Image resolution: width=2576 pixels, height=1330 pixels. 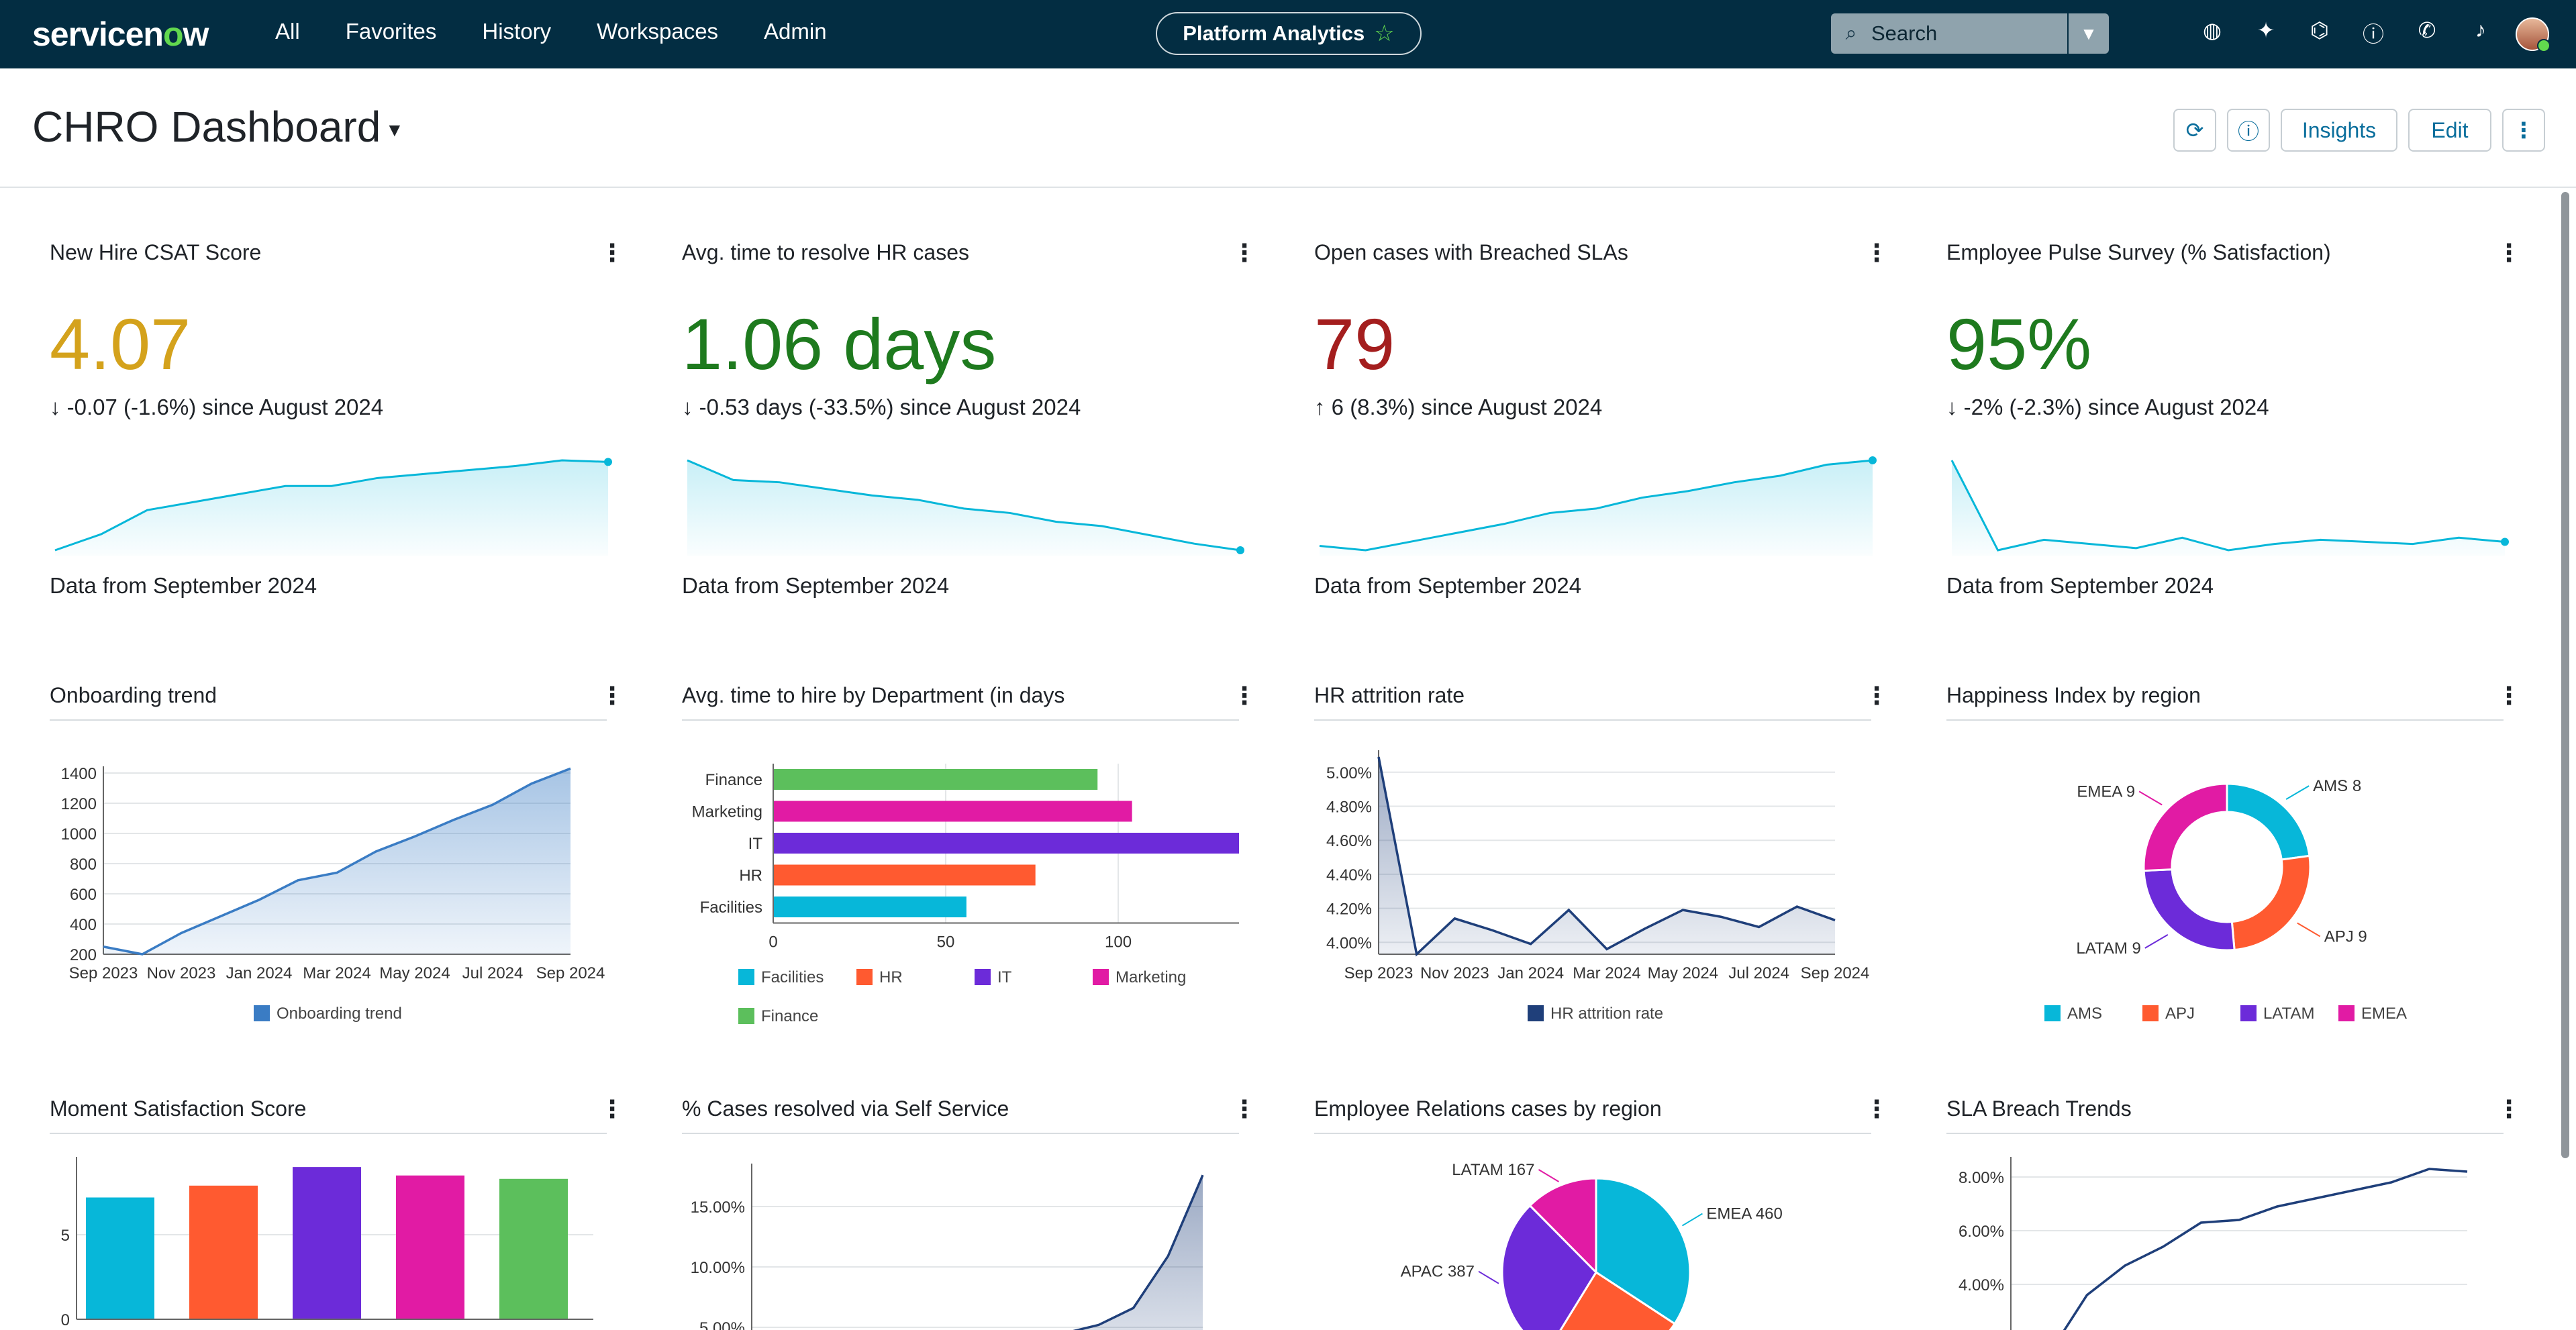 I want to click on edit-button: Edit, so click(x=2449, y=130).